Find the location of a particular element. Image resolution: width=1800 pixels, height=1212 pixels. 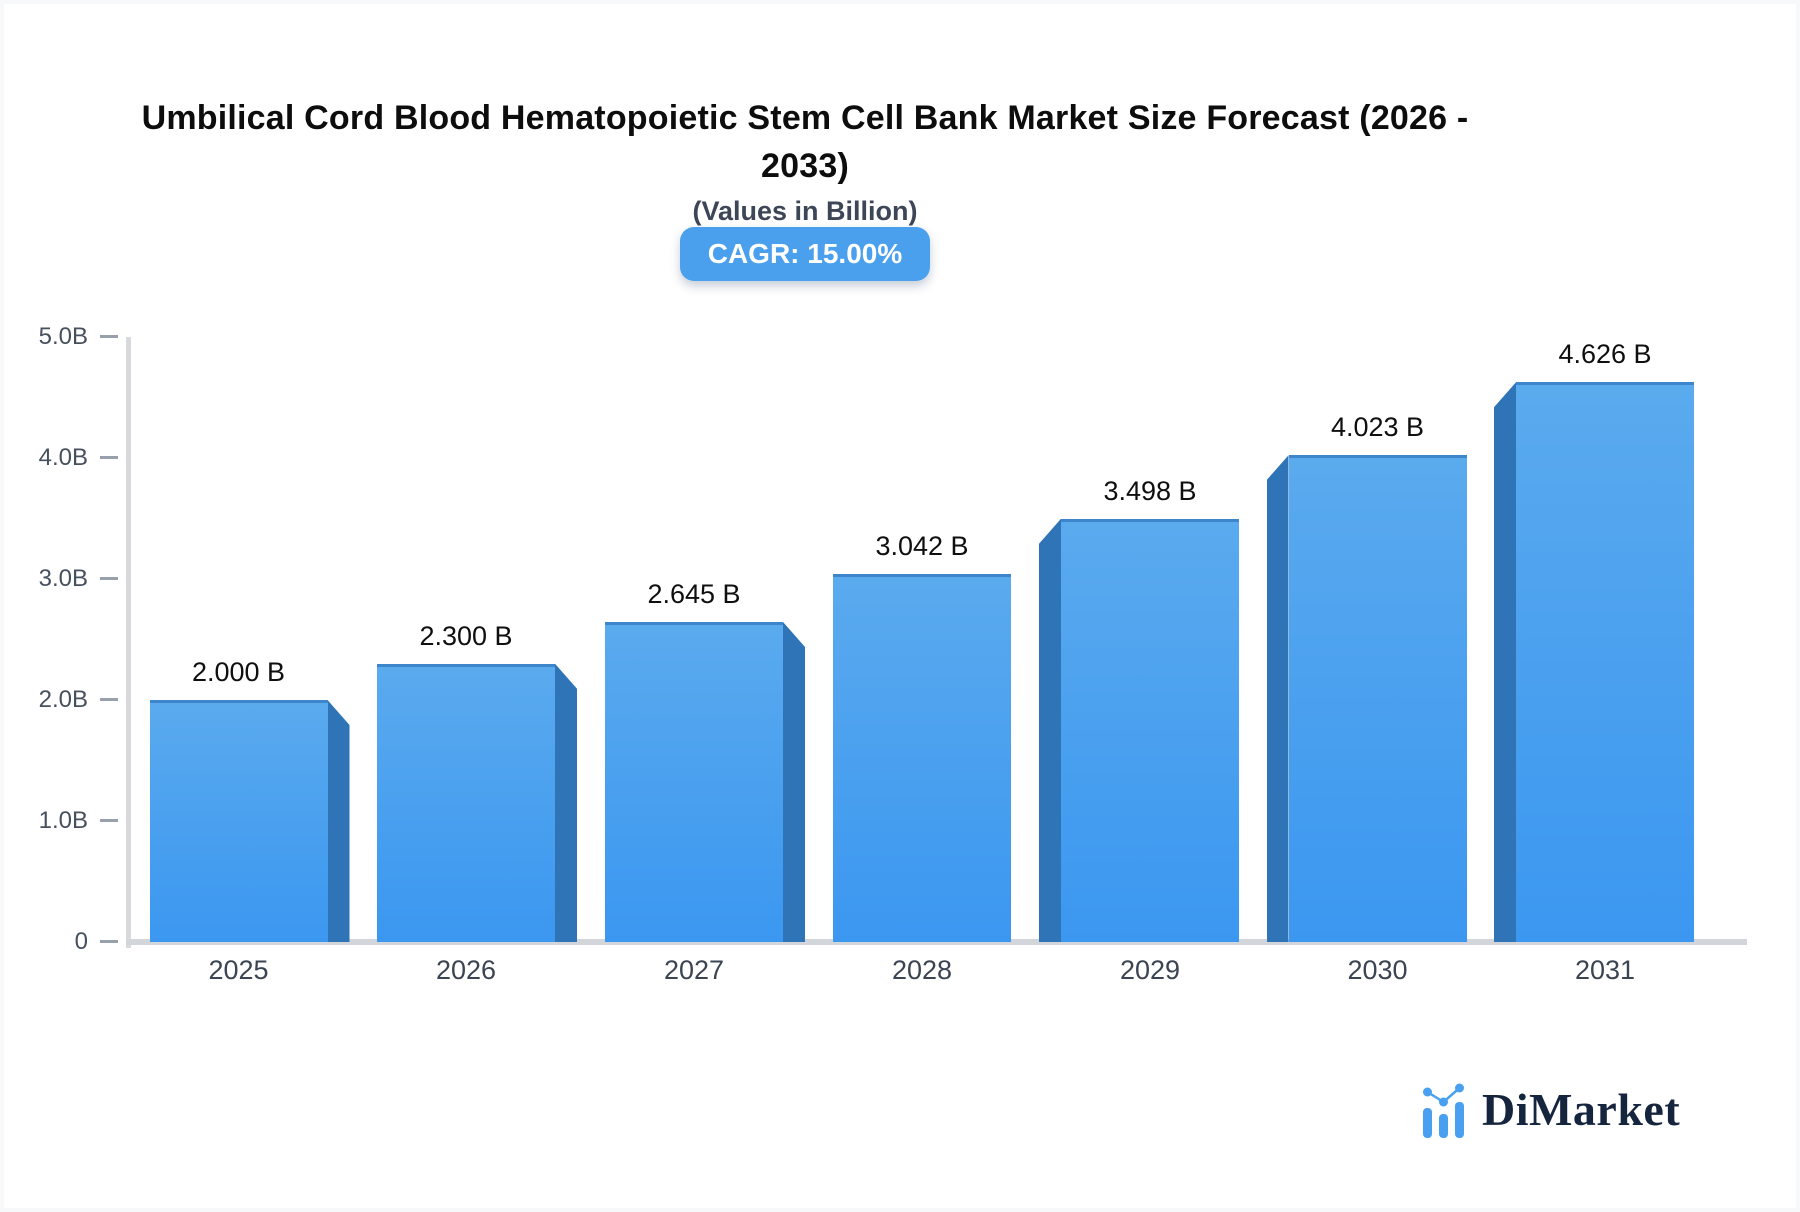

dimarket-logo: DiMarket is located at coordinates (1550, 1110).